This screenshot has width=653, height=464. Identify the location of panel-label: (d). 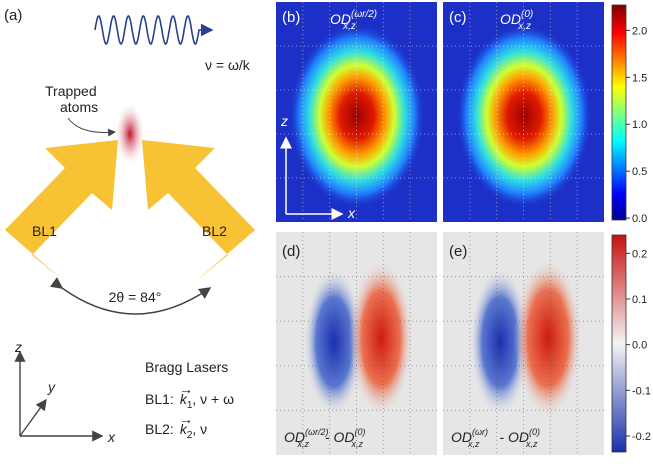
(291, 251).